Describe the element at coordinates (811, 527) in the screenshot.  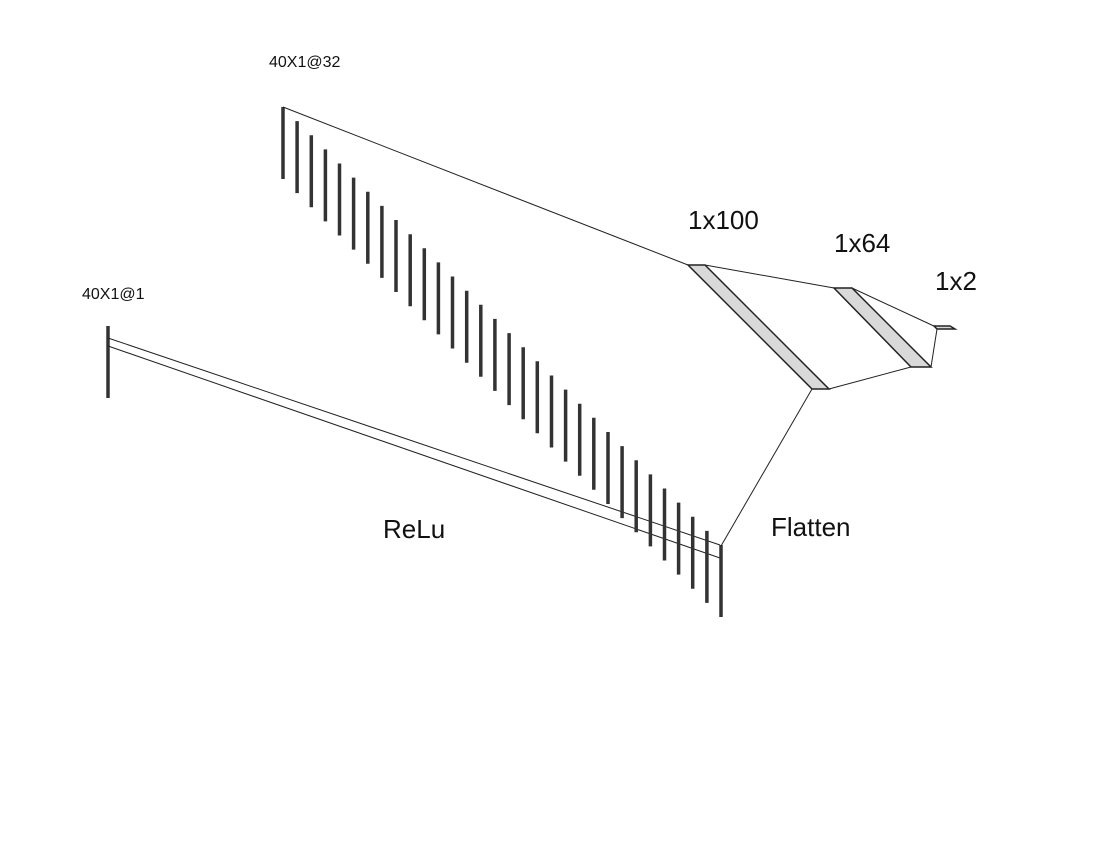
I see `flatten-label: Flatten` at that location.